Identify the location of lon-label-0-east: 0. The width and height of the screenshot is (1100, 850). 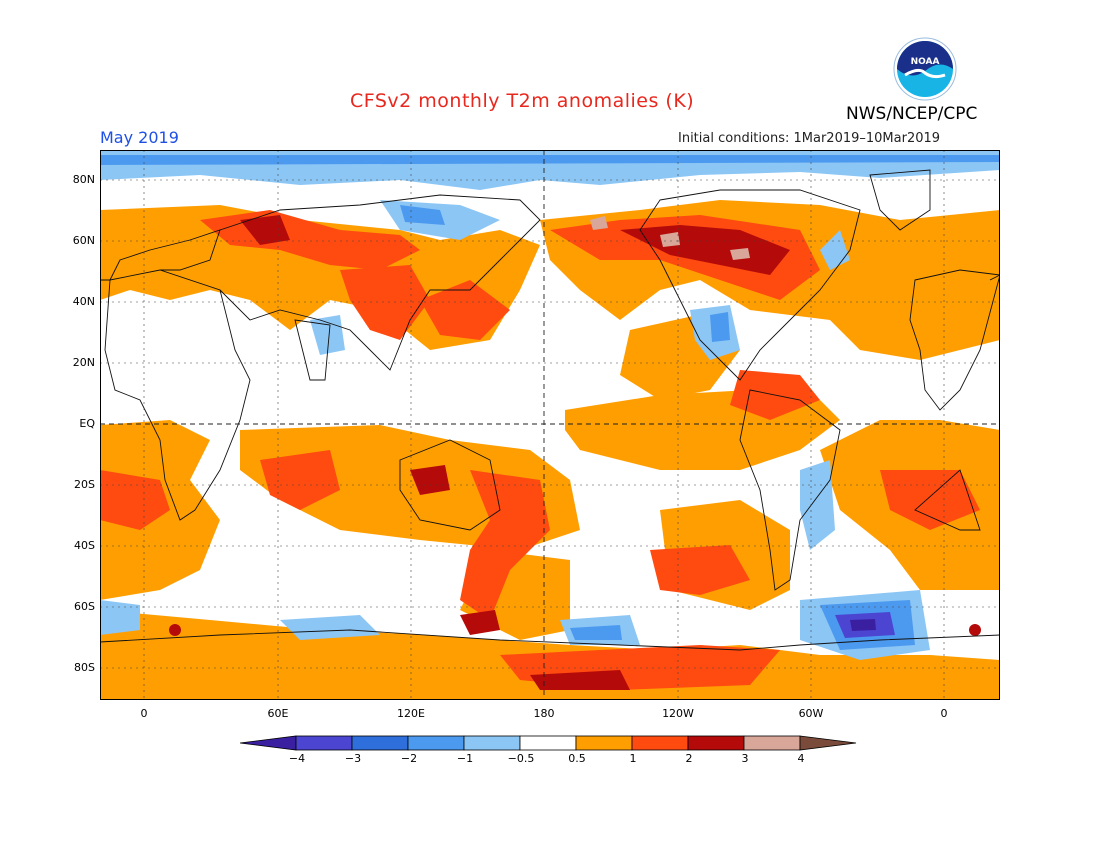
(944, 713).